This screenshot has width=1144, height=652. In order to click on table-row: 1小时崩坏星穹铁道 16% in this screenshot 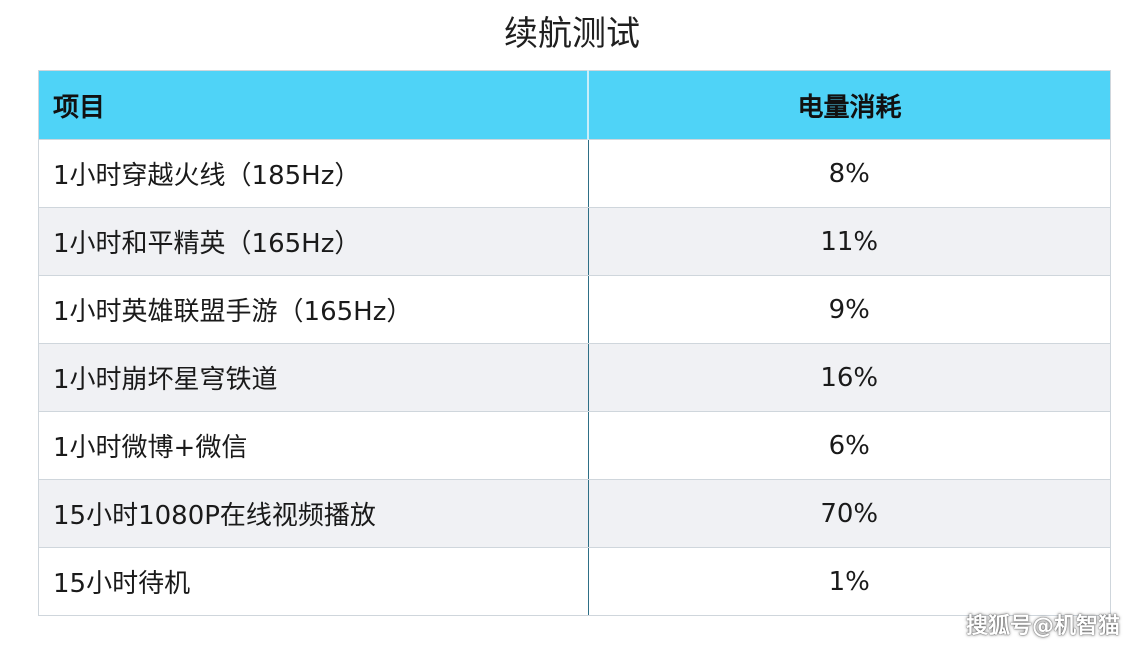, I will do `click(574, 377)`.